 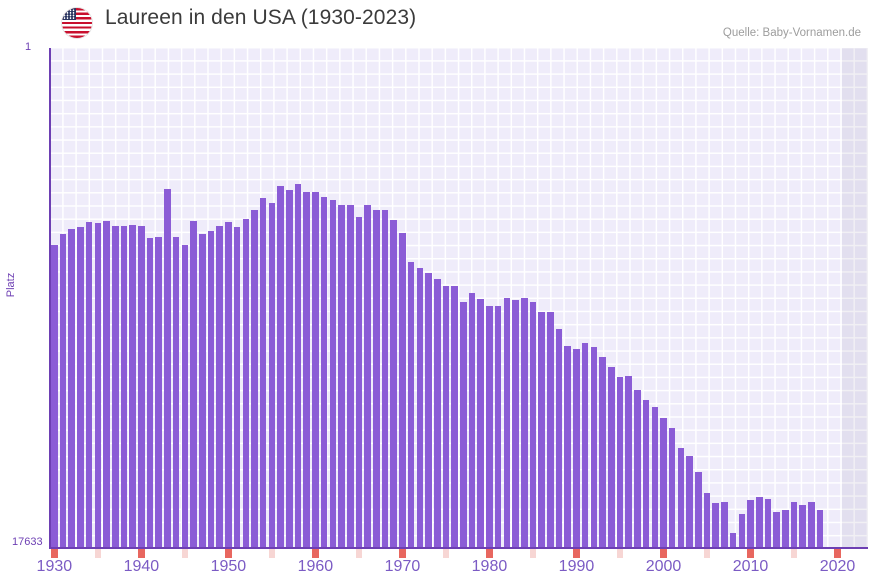 I want to click on x-axis-line, so click(x=458, y=548).